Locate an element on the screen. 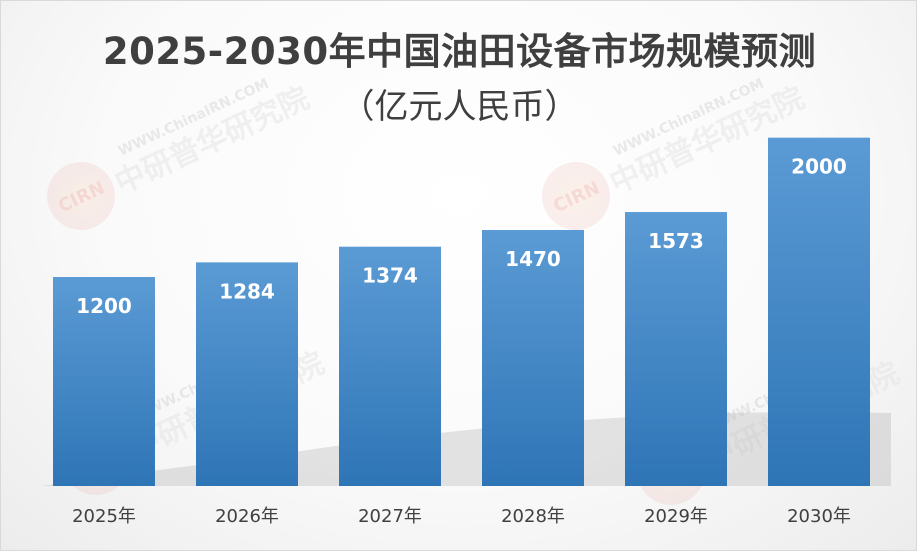  data-label-2028年: 1470 is located at coordinates (533, 259).